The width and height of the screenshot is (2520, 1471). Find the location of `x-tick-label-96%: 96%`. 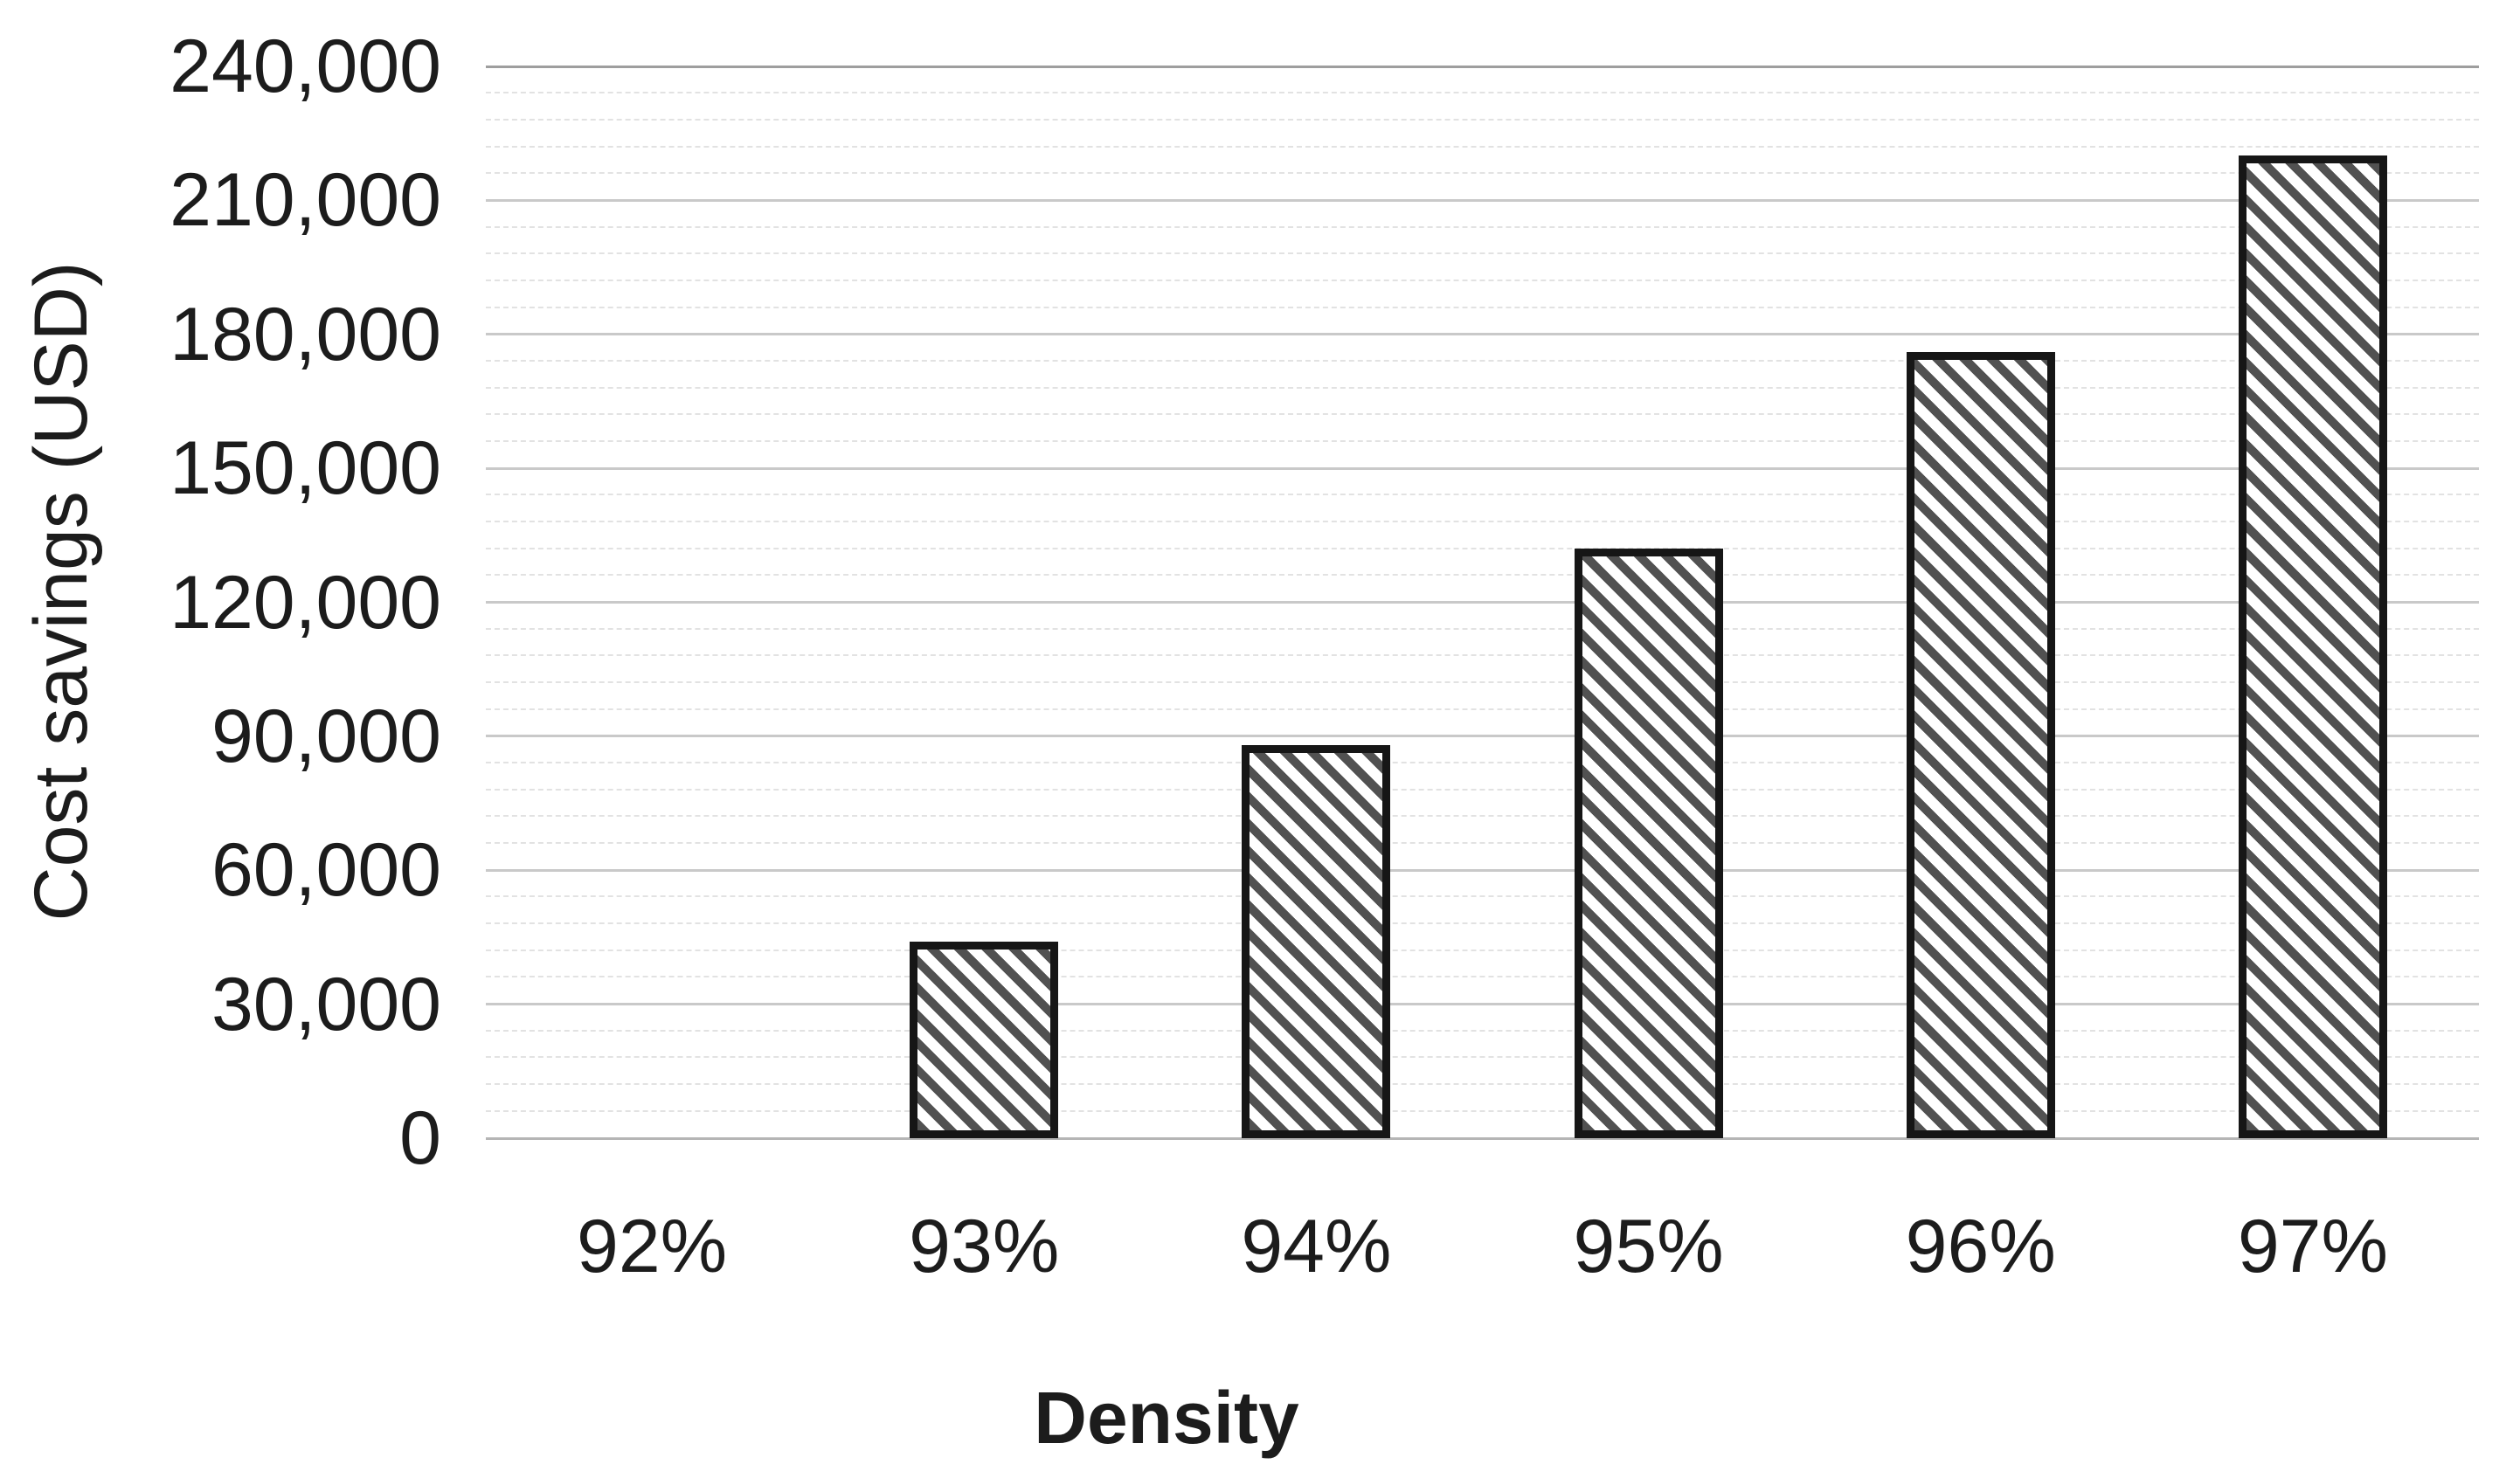

x-tick-label-96%: 96% is located at coordinates (1980, 1246).